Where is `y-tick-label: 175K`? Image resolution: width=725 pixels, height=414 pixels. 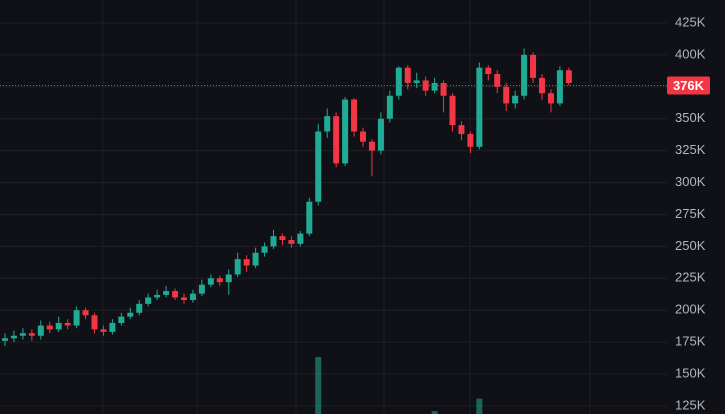 y-tick-label: 175K is located at coordinates (690, 341).